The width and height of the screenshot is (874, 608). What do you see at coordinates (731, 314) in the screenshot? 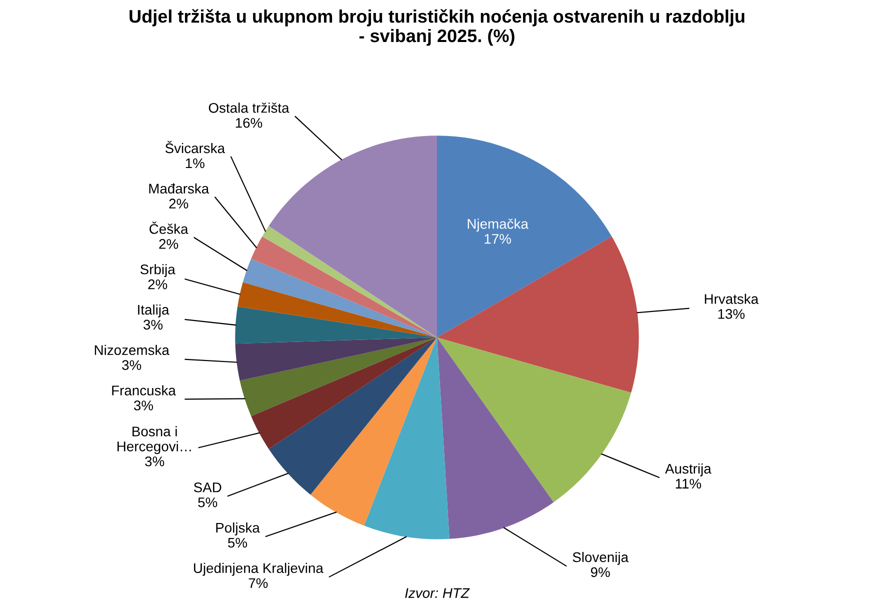
I see `data-label: 13%` at bounding box center [731, 314].